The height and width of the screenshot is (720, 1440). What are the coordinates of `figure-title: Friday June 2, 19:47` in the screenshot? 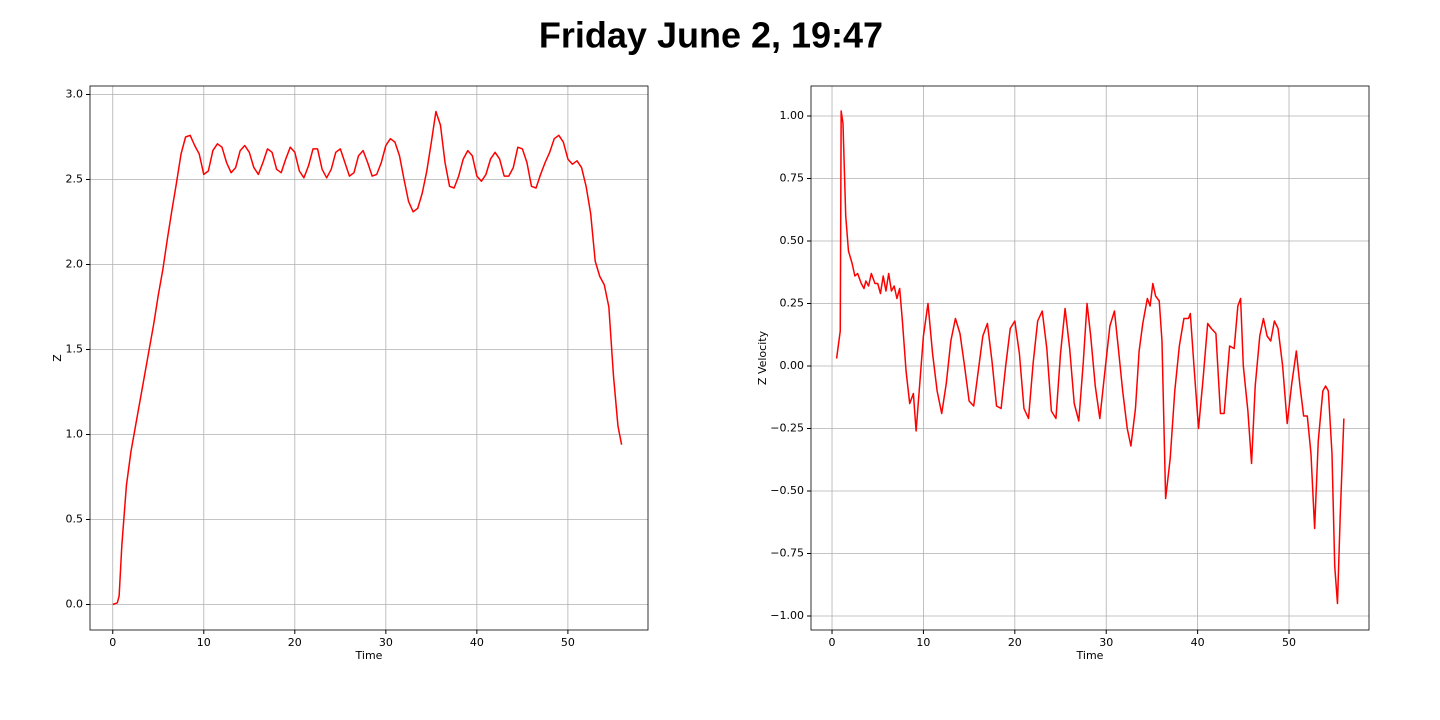 It's located at (711, 35).